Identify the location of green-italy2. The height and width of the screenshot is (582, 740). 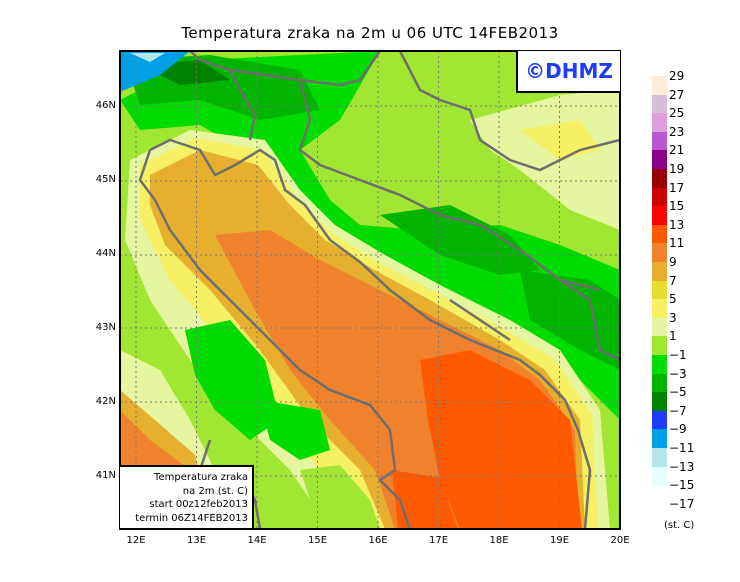
(295, 430).